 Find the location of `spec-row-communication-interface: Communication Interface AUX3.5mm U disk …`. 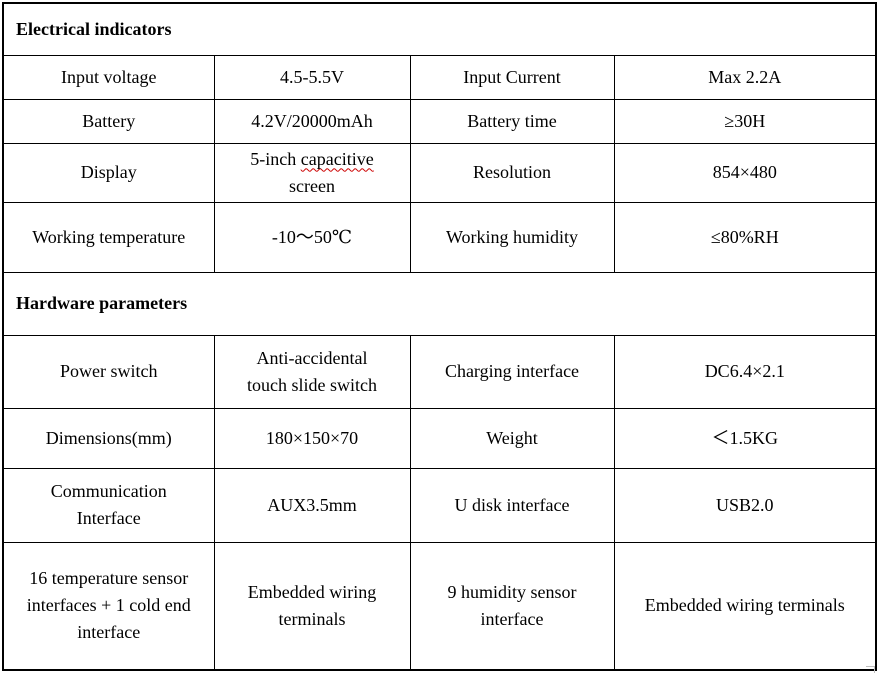

spec-row-communication-interface: Communication Interface AUX3.5mm U disk … is located at coordinates (439, 505).